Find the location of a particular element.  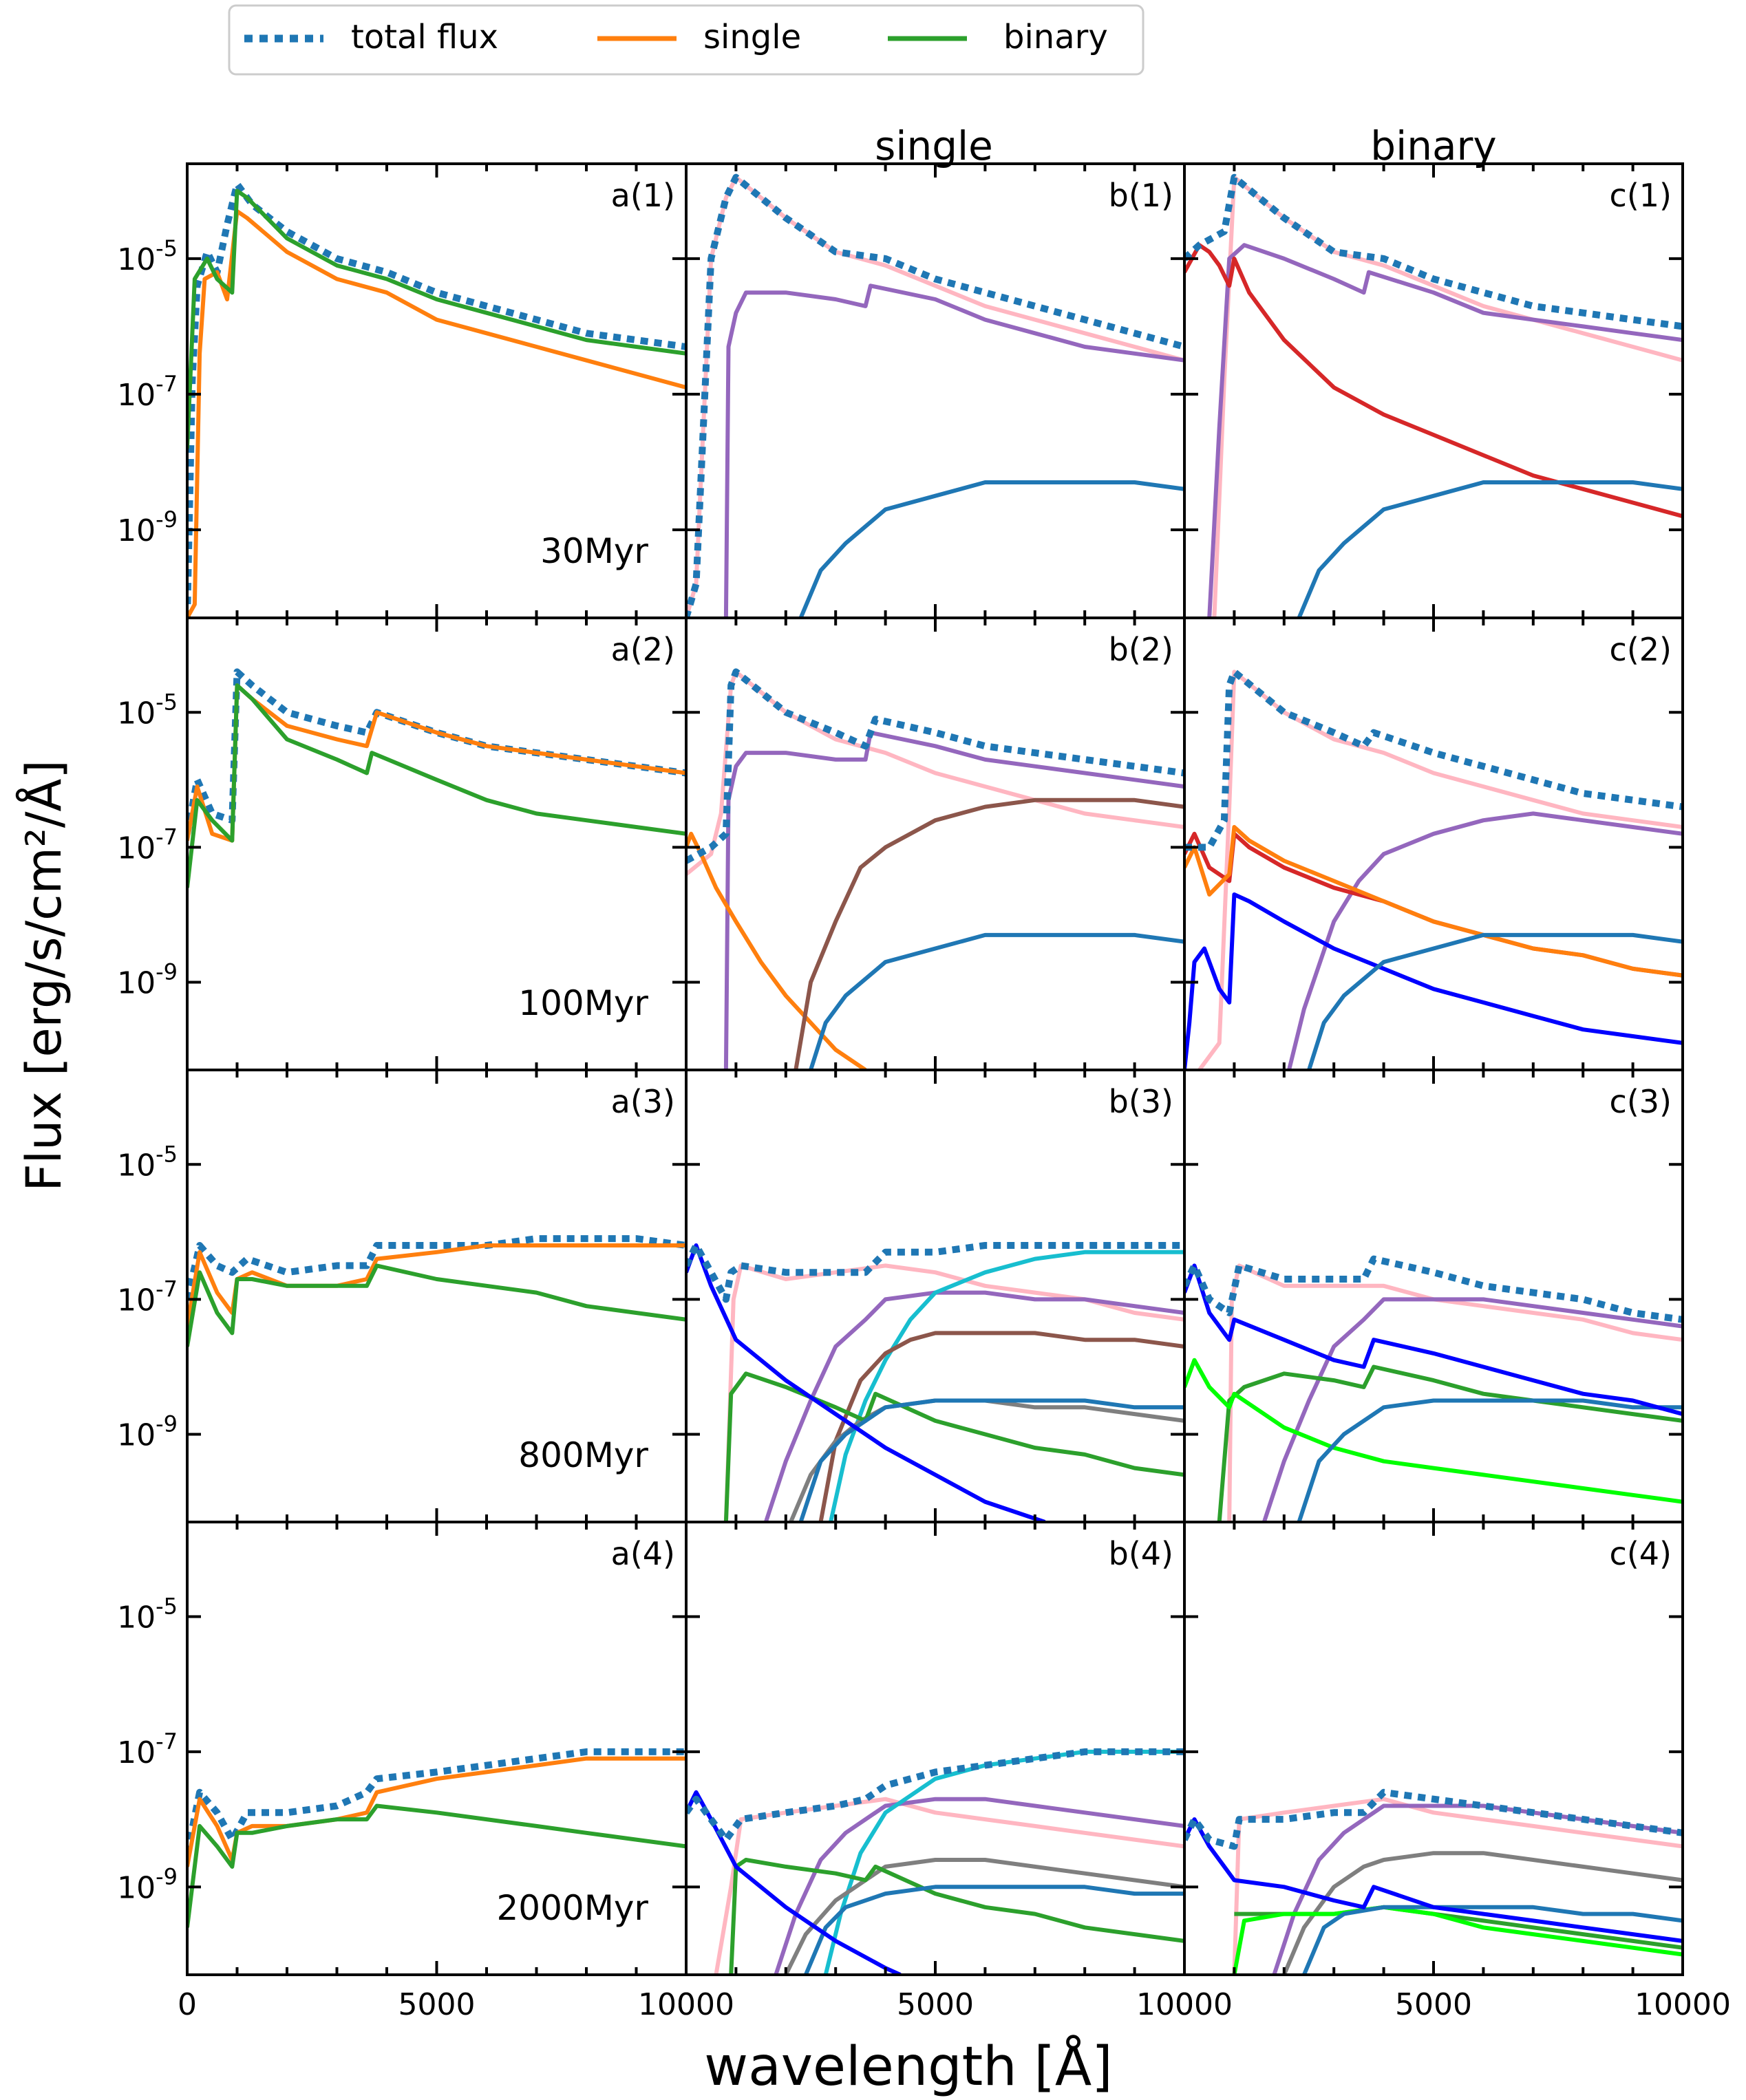

panel-c-2: c(2) is located at coordinates (1433, 844).